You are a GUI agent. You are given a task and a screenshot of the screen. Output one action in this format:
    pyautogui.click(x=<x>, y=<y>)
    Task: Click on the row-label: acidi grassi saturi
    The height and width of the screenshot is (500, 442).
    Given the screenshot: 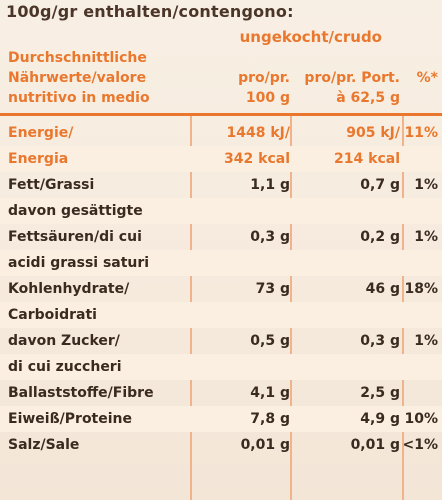 What is the action you would take?
    pyautogui.click(x=79, y=263)
    